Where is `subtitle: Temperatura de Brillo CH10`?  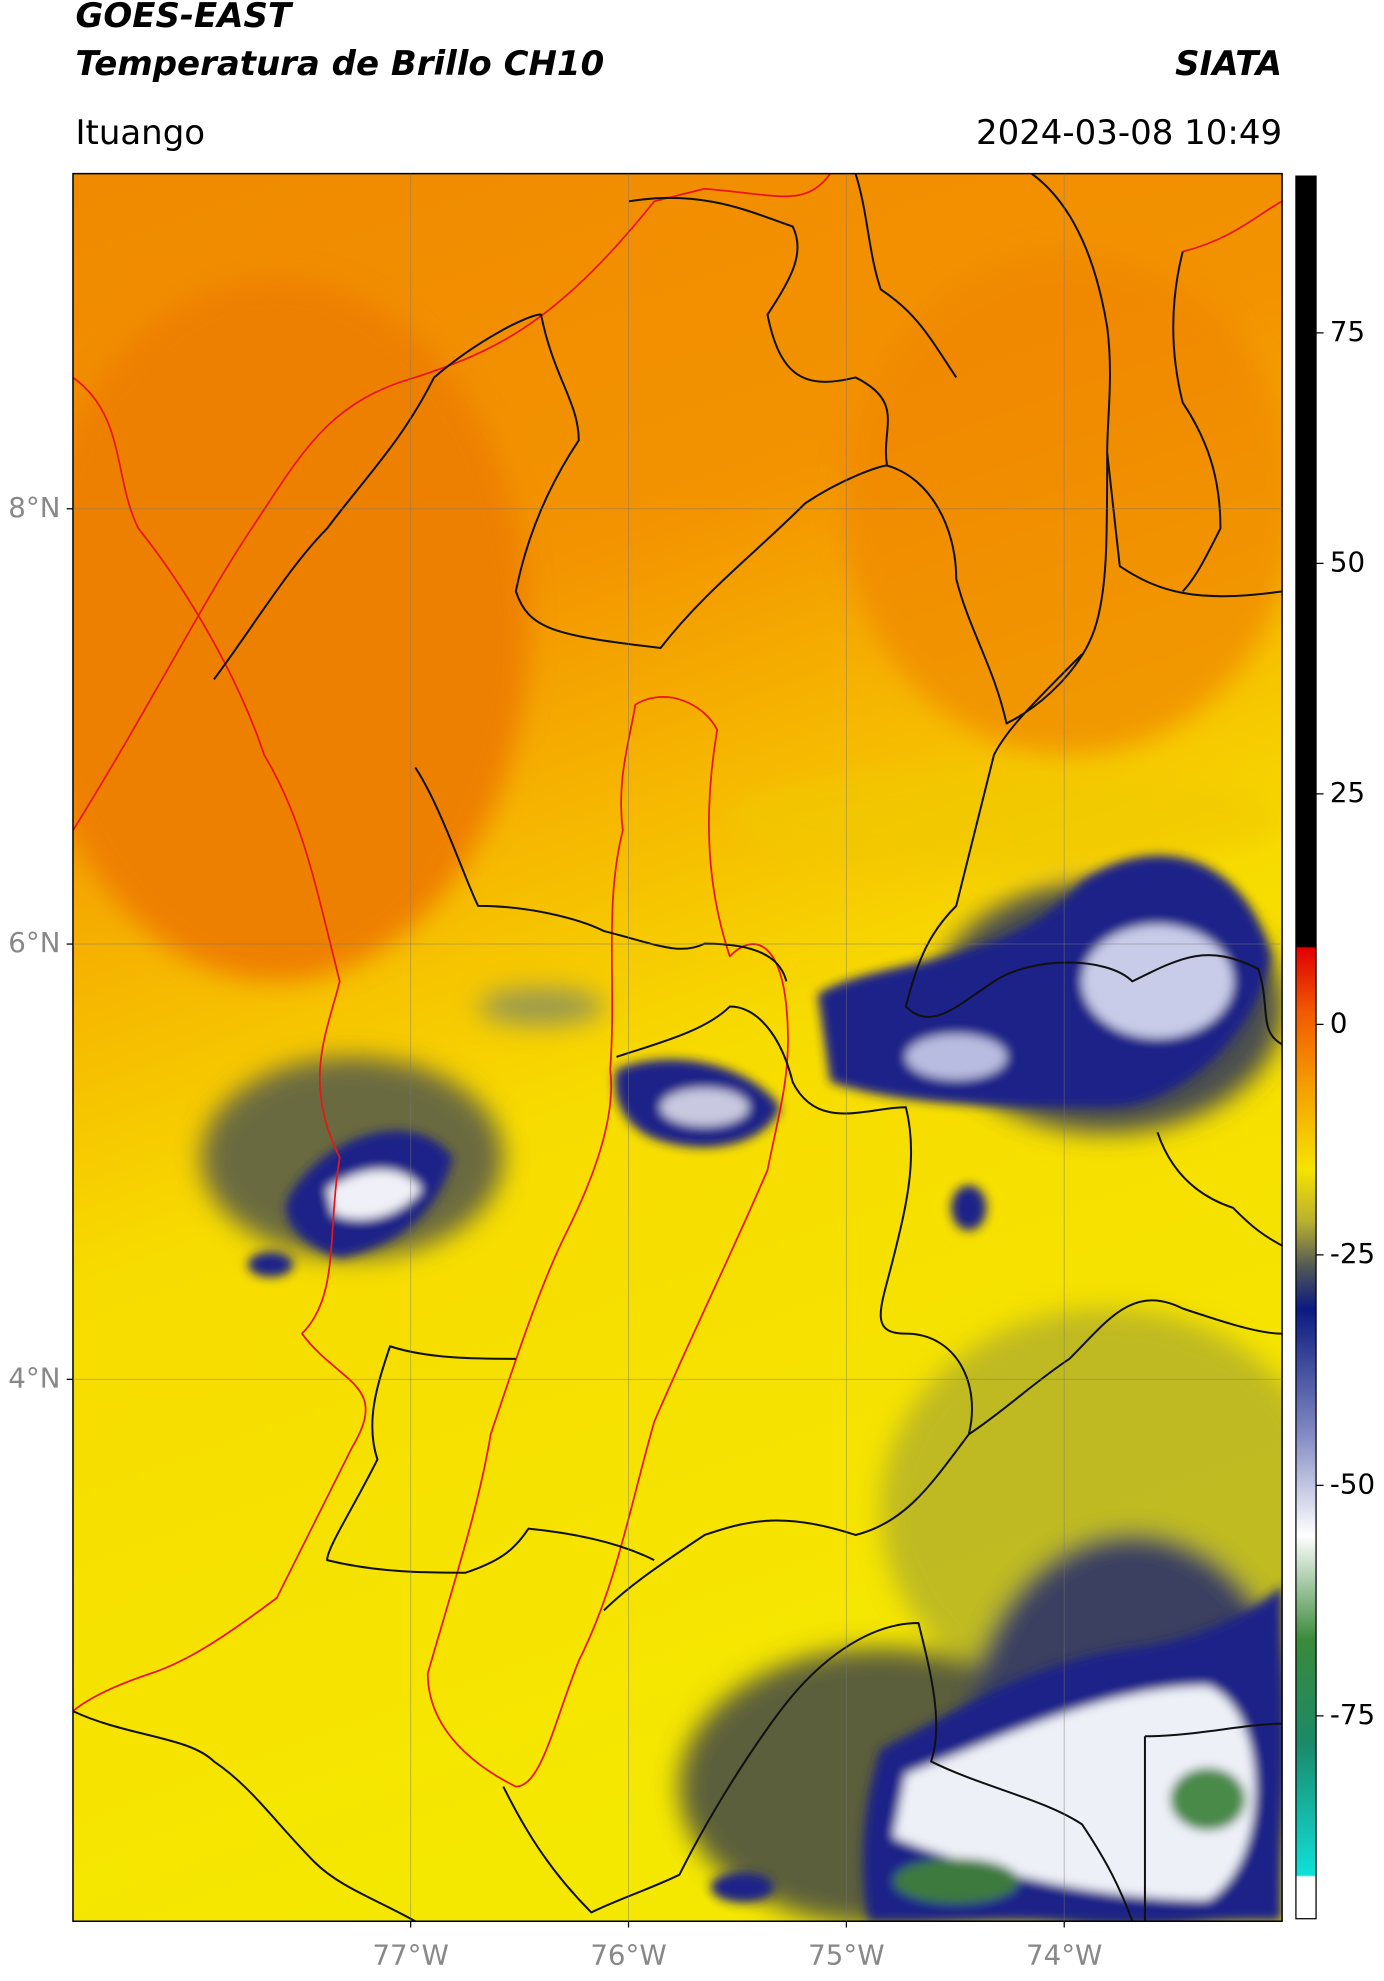 subtitle: Temperatura de Brillo CH10 is located at coordinates (339, 64).